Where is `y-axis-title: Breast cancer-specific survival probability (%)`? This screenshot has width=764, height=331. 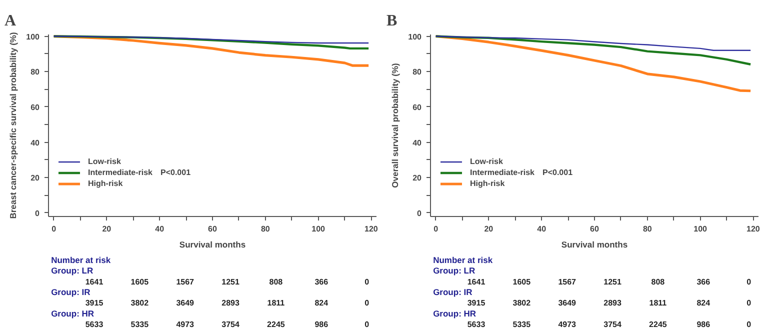 y-axis-title: Breast cancer-specific survival probability (%) is located at coordinates (13, 125).